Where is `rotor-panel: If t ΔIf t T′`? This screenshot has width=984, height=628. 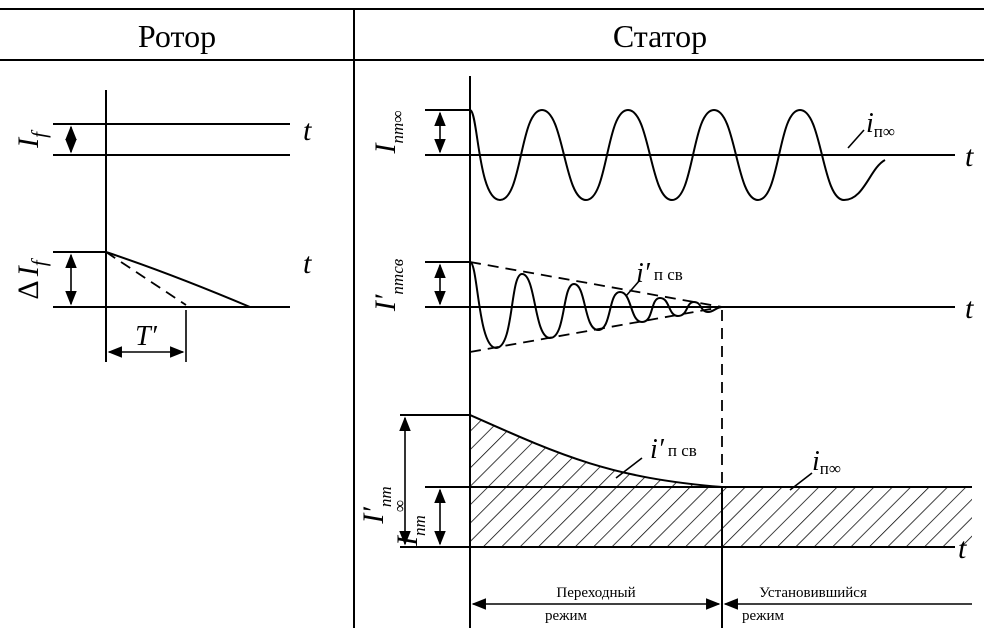
rotor-panel: If t ΔIf t T′ is located at coordinates (162, 226).